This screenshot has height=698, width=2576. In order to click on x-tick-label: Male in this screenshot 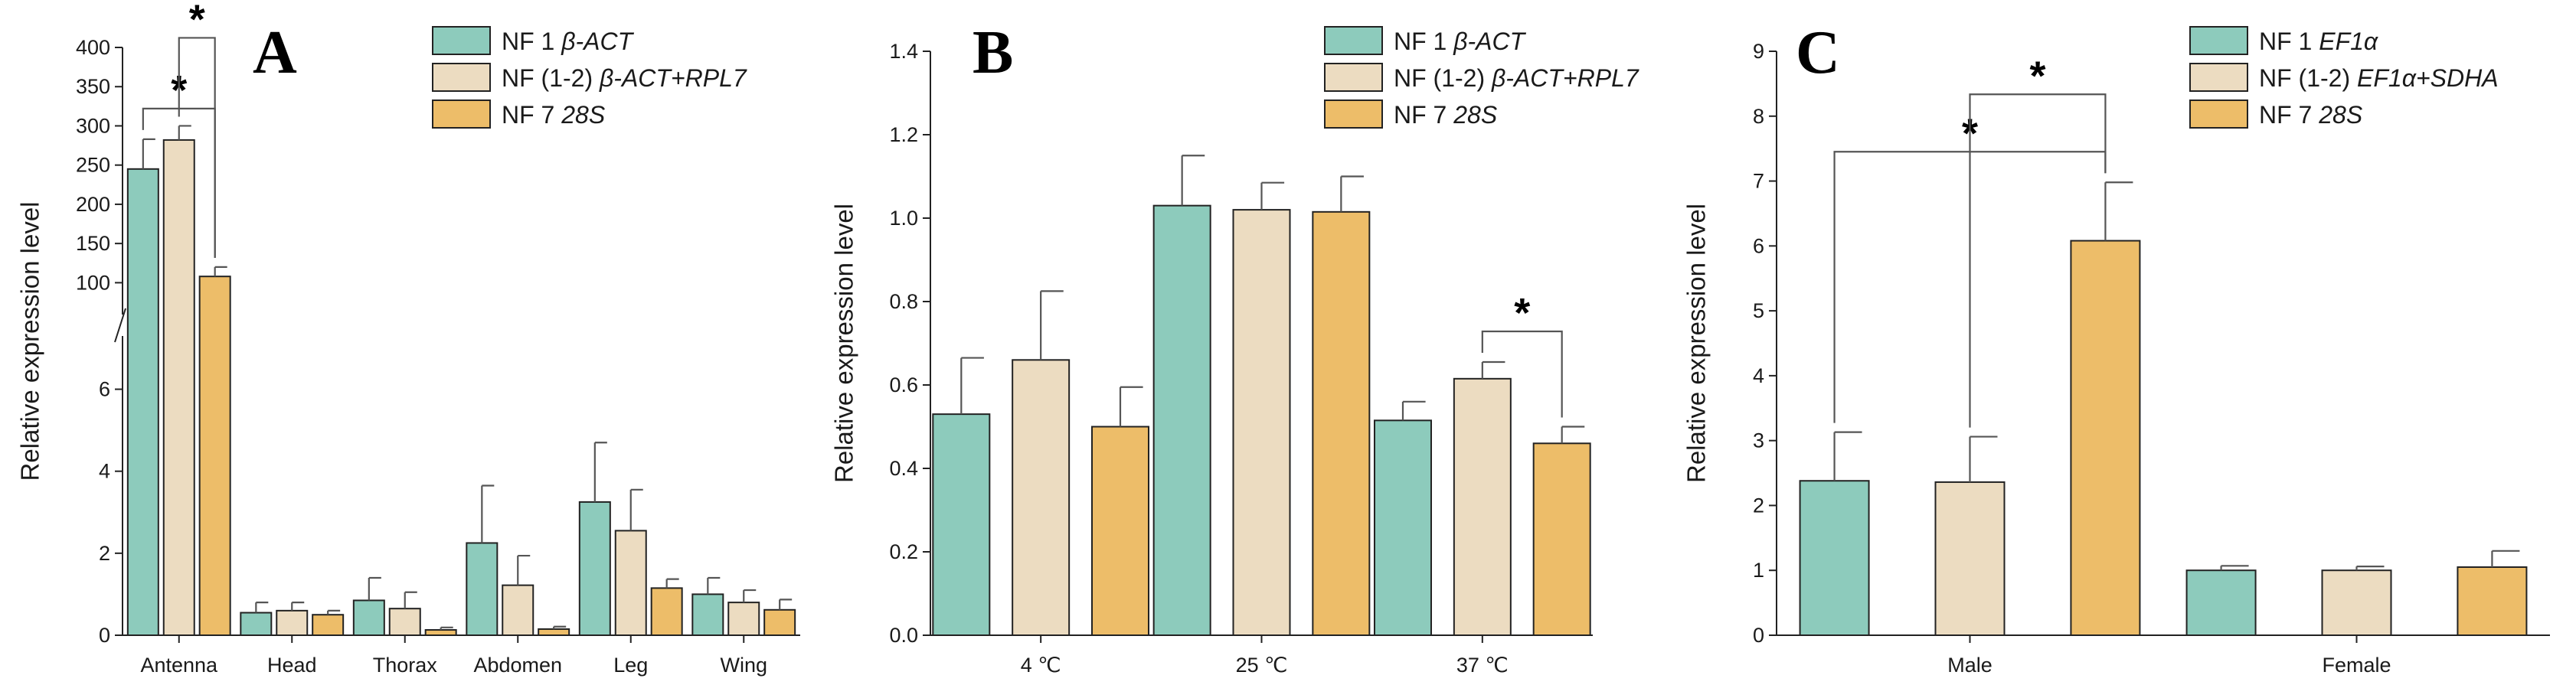, I will do `click(1969, 665)`.